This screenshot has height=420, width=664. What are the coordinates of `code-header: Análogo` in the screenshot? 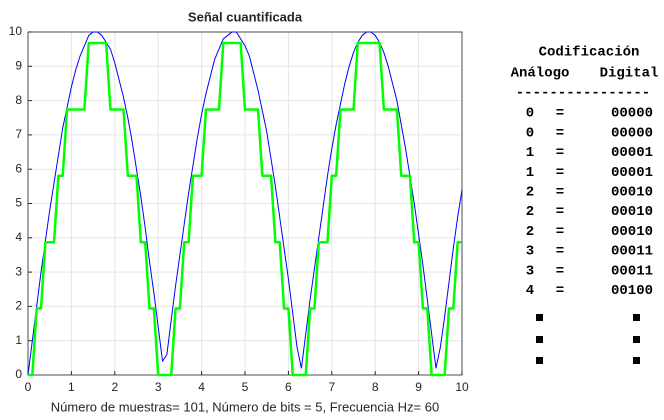 It's located at (540, 74).